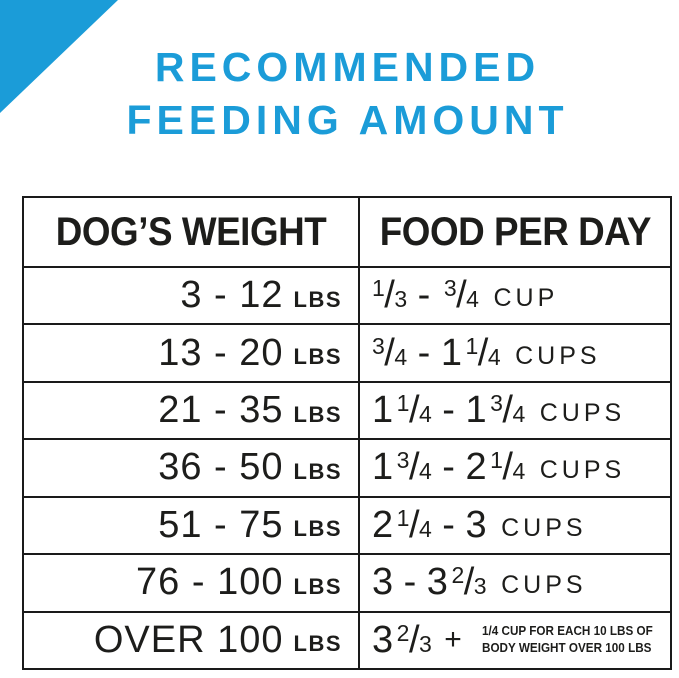  I want to click on food-amount: 3/4-1 1/4 CUPS, so click(486, 353).